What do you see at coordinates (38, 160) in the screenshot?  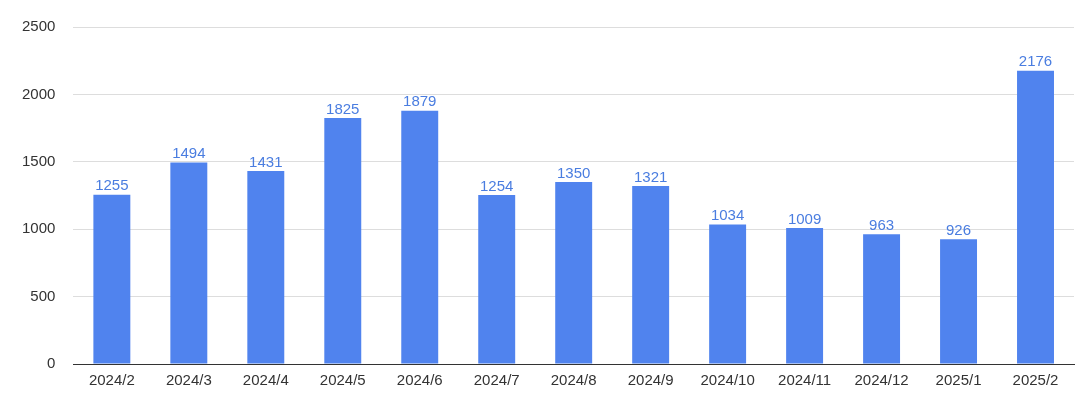 I see `y-tick-label: 1500` at bounding box center [38, 160].